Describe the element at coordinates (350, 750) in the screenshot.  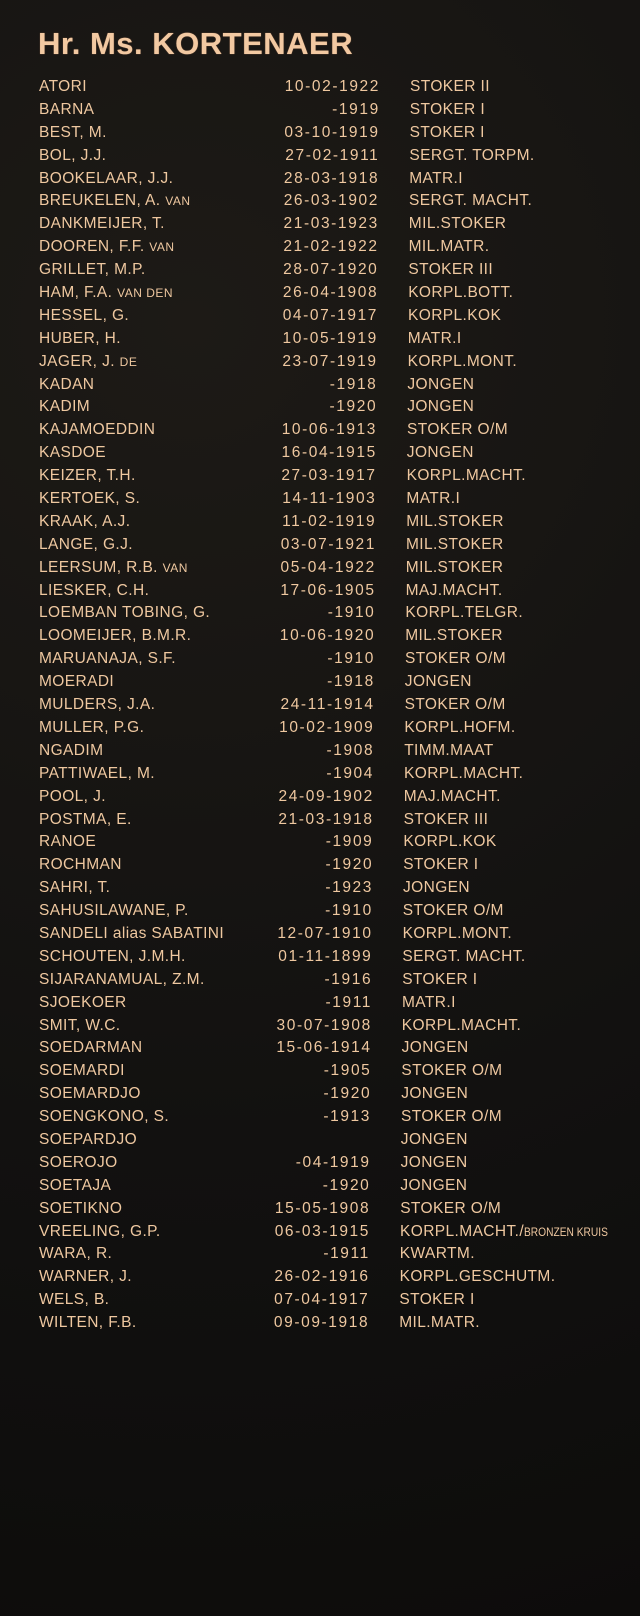
I see `birth-date: -1908` at that location.